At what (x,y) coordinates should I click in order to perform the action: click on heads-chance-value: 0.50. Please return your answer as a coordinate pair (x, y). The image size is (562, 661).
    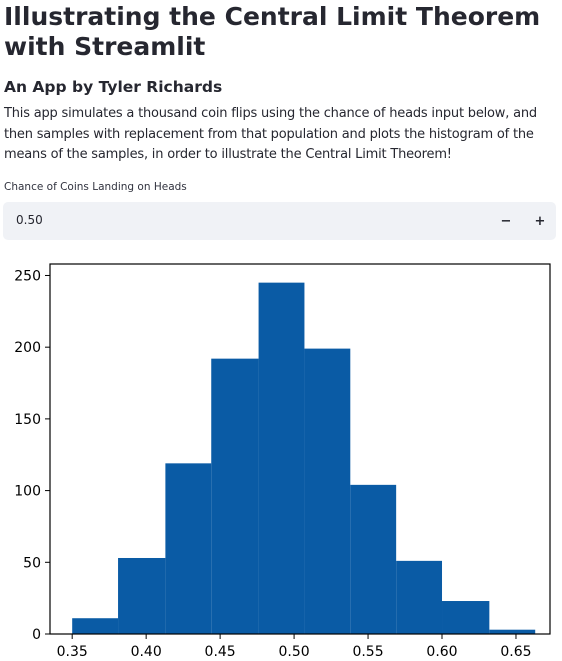
    Looking at the image, I should click on (29, 220).